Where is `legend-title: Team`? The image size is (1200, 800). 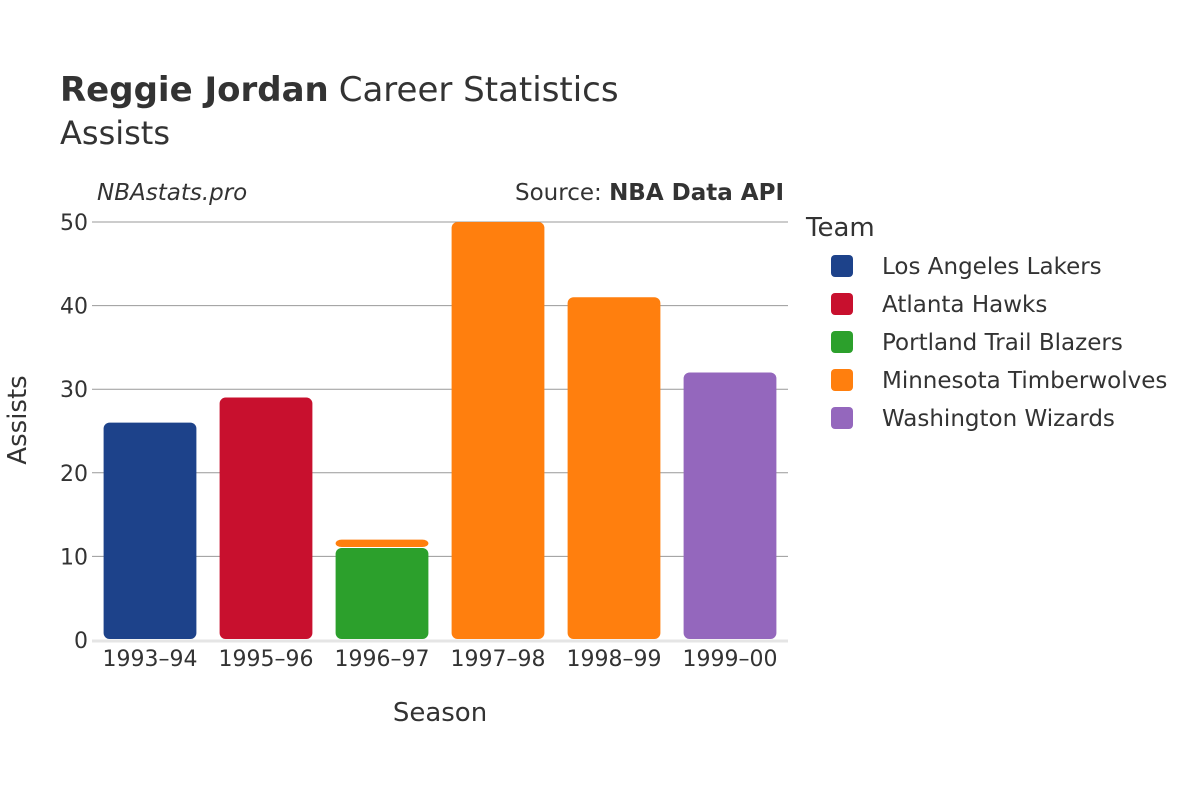 legend-title: Team is located at coordinates (840, 228).